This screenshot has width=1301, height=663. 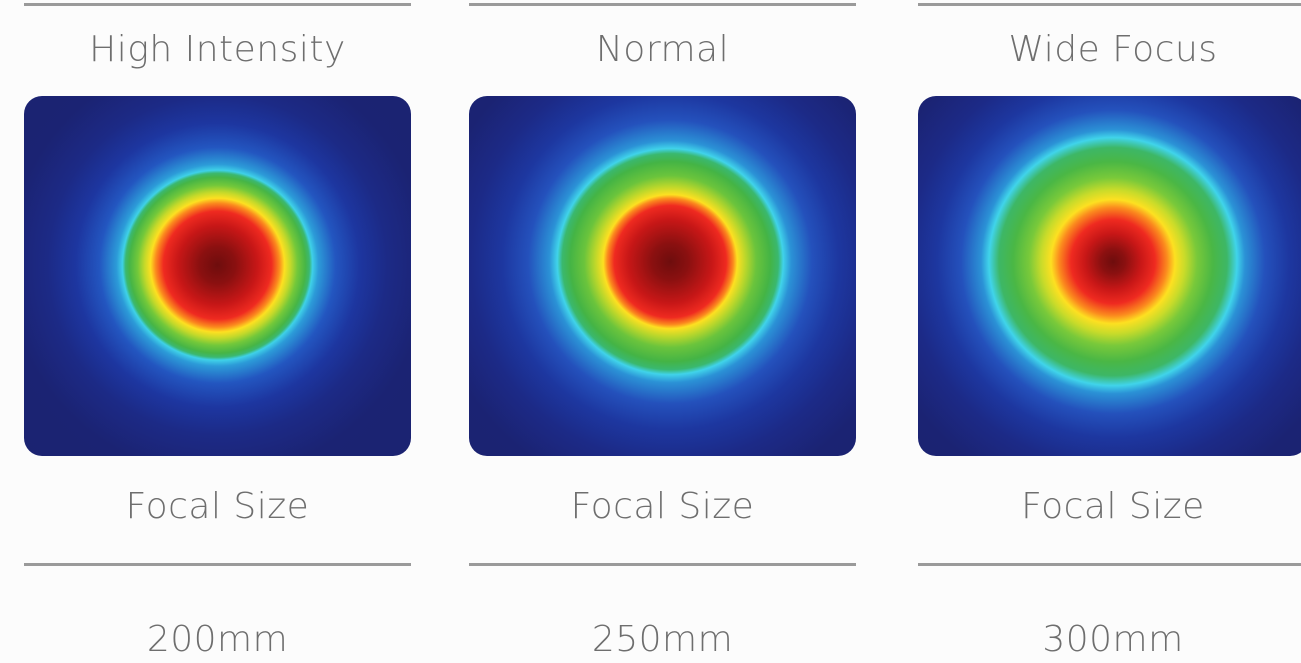 I want to click on focal-size-value: 300mm, so click(x=1113, y=639).